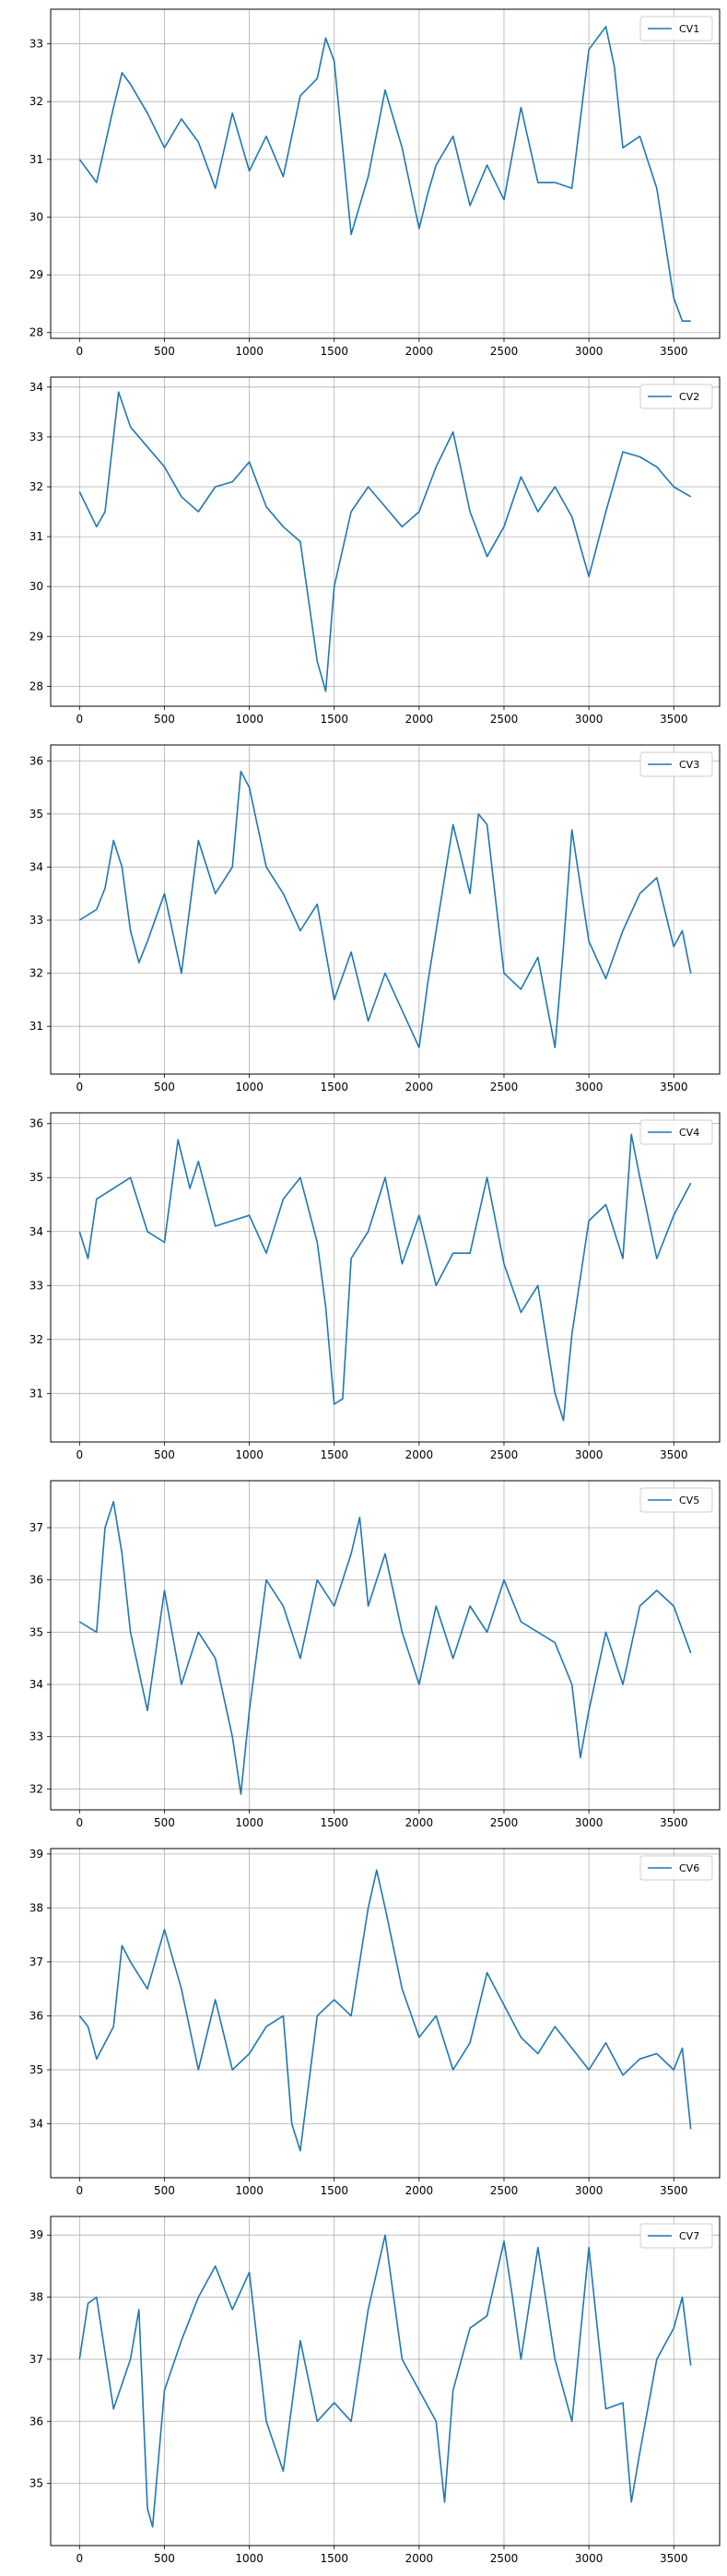 The image size is (727, 2576). What do you see at coordinates (689, 1868) in the screenshot?
I see `legend-label: CV6` at bounding box center [689, 1868].